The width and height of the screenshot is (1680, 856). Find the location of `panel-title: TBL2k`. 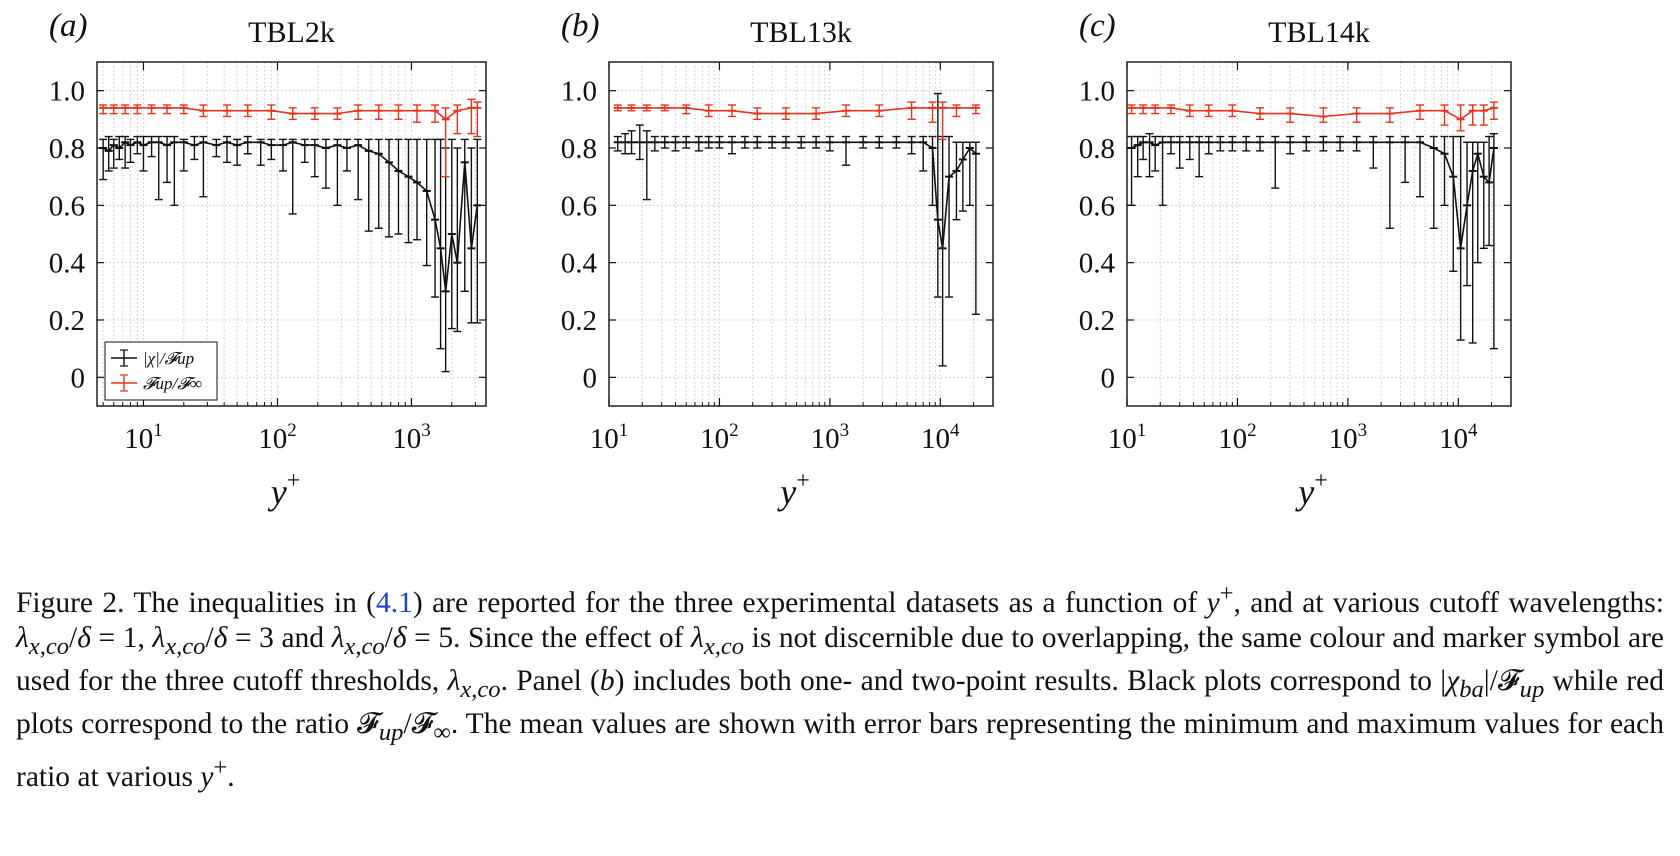

panel-title: TBL2k is located at coordinates (291, 32).